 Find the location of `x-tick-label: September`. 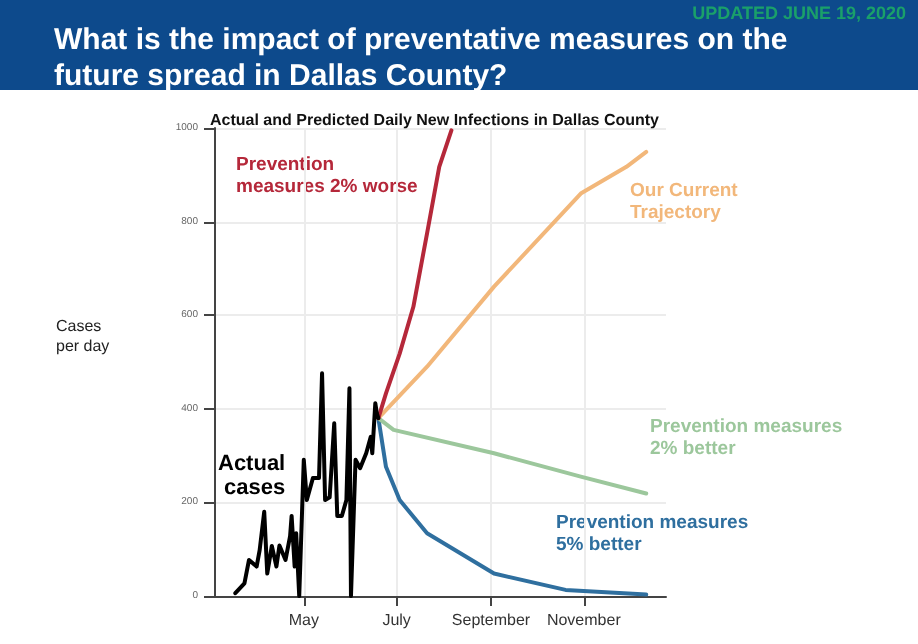

x-tick-label: September is located at coordinates (491, 620).